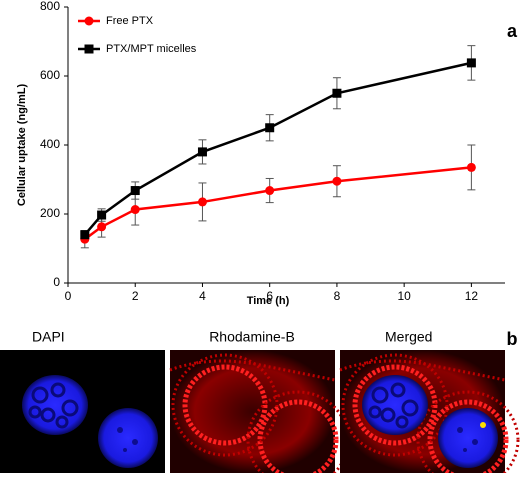 This screenshot has height=478, width=520. I want to click on x-axis-title: Time (h), so click(268, 301).